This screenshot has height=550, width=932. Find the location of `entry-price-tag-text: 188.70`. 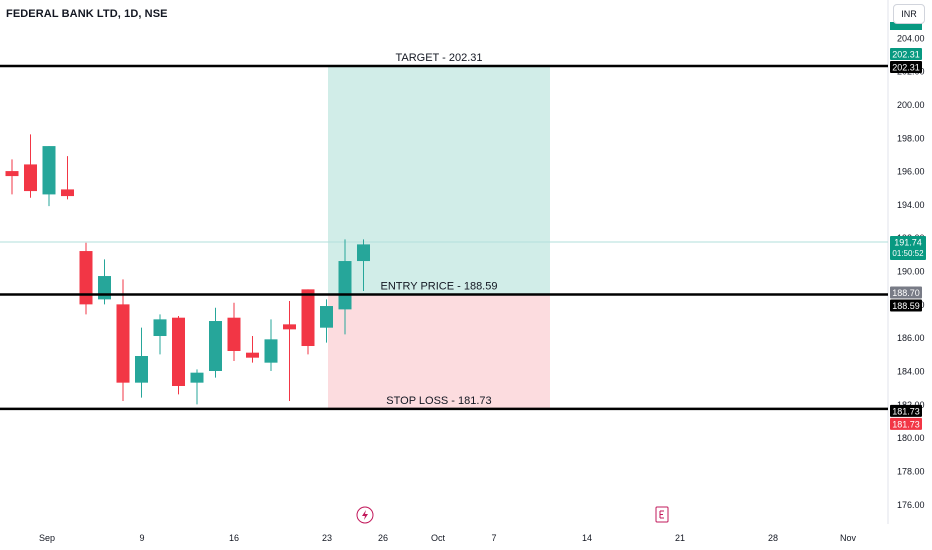

entry-price-tag-text: 188.70 is located at coordinates (906, 293).